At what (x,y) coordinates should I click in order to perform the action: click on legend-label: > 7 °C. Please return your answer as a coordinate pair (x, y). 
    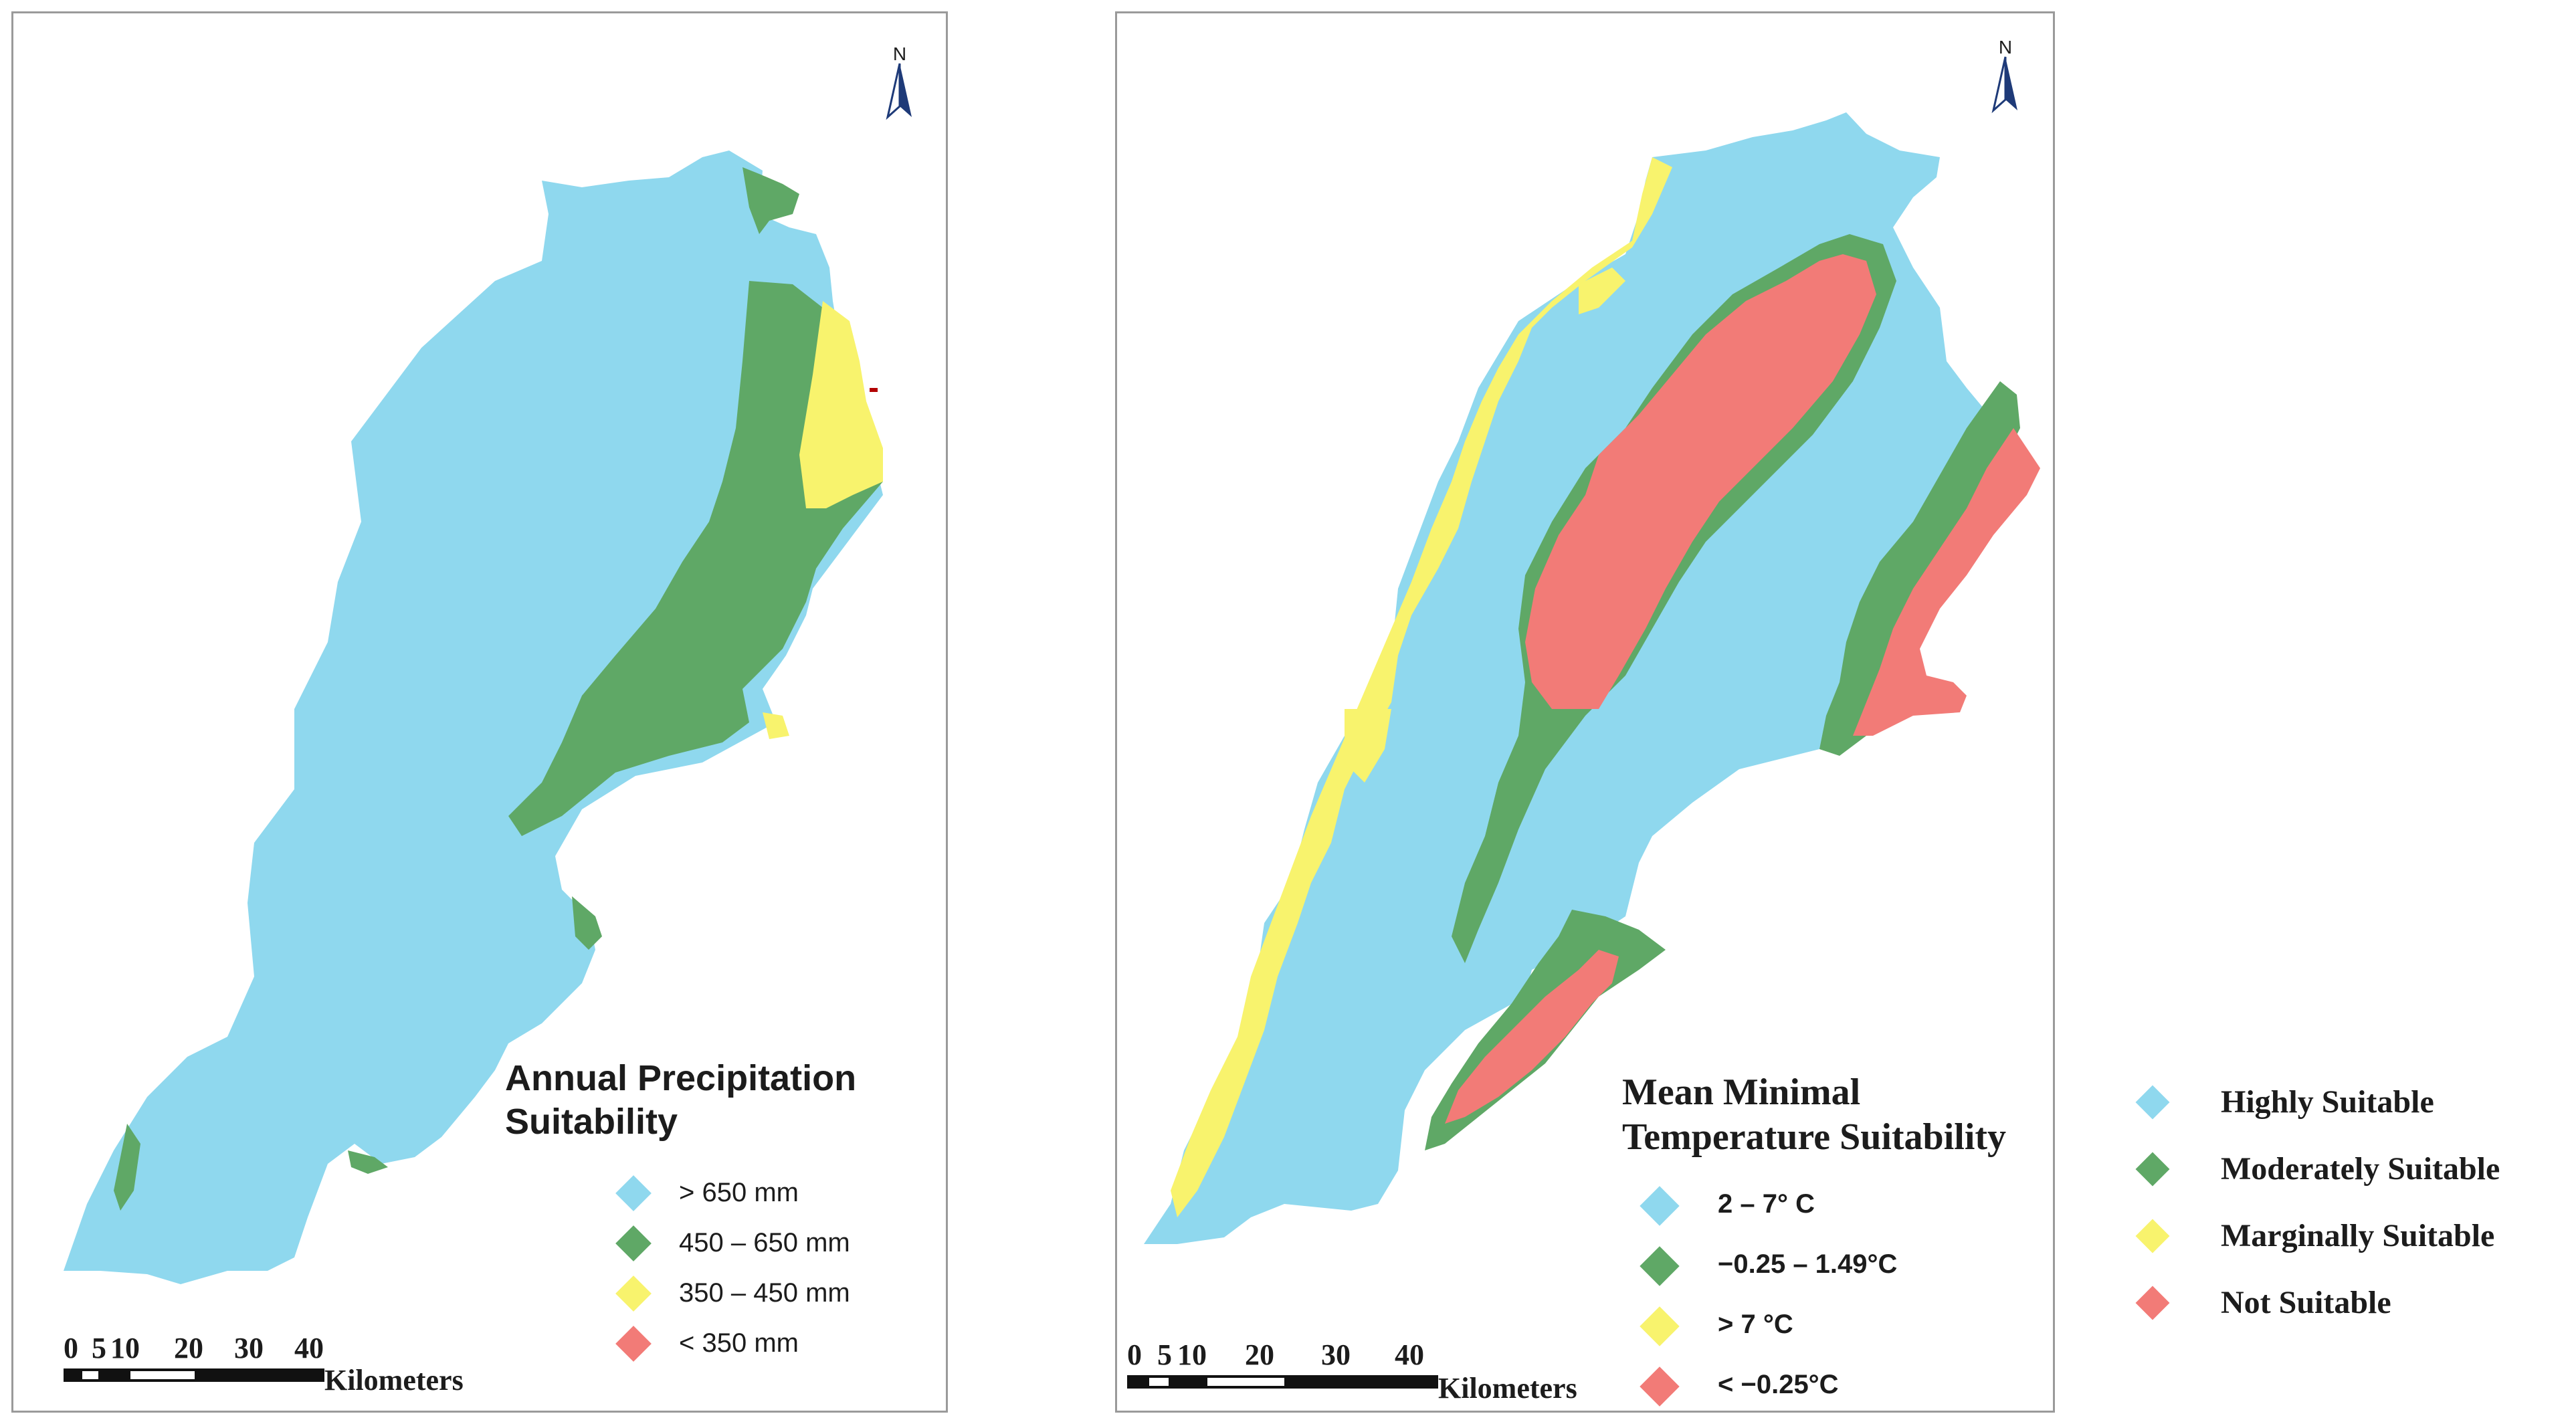
    Looking at the image, I should click on (1755, 1324).